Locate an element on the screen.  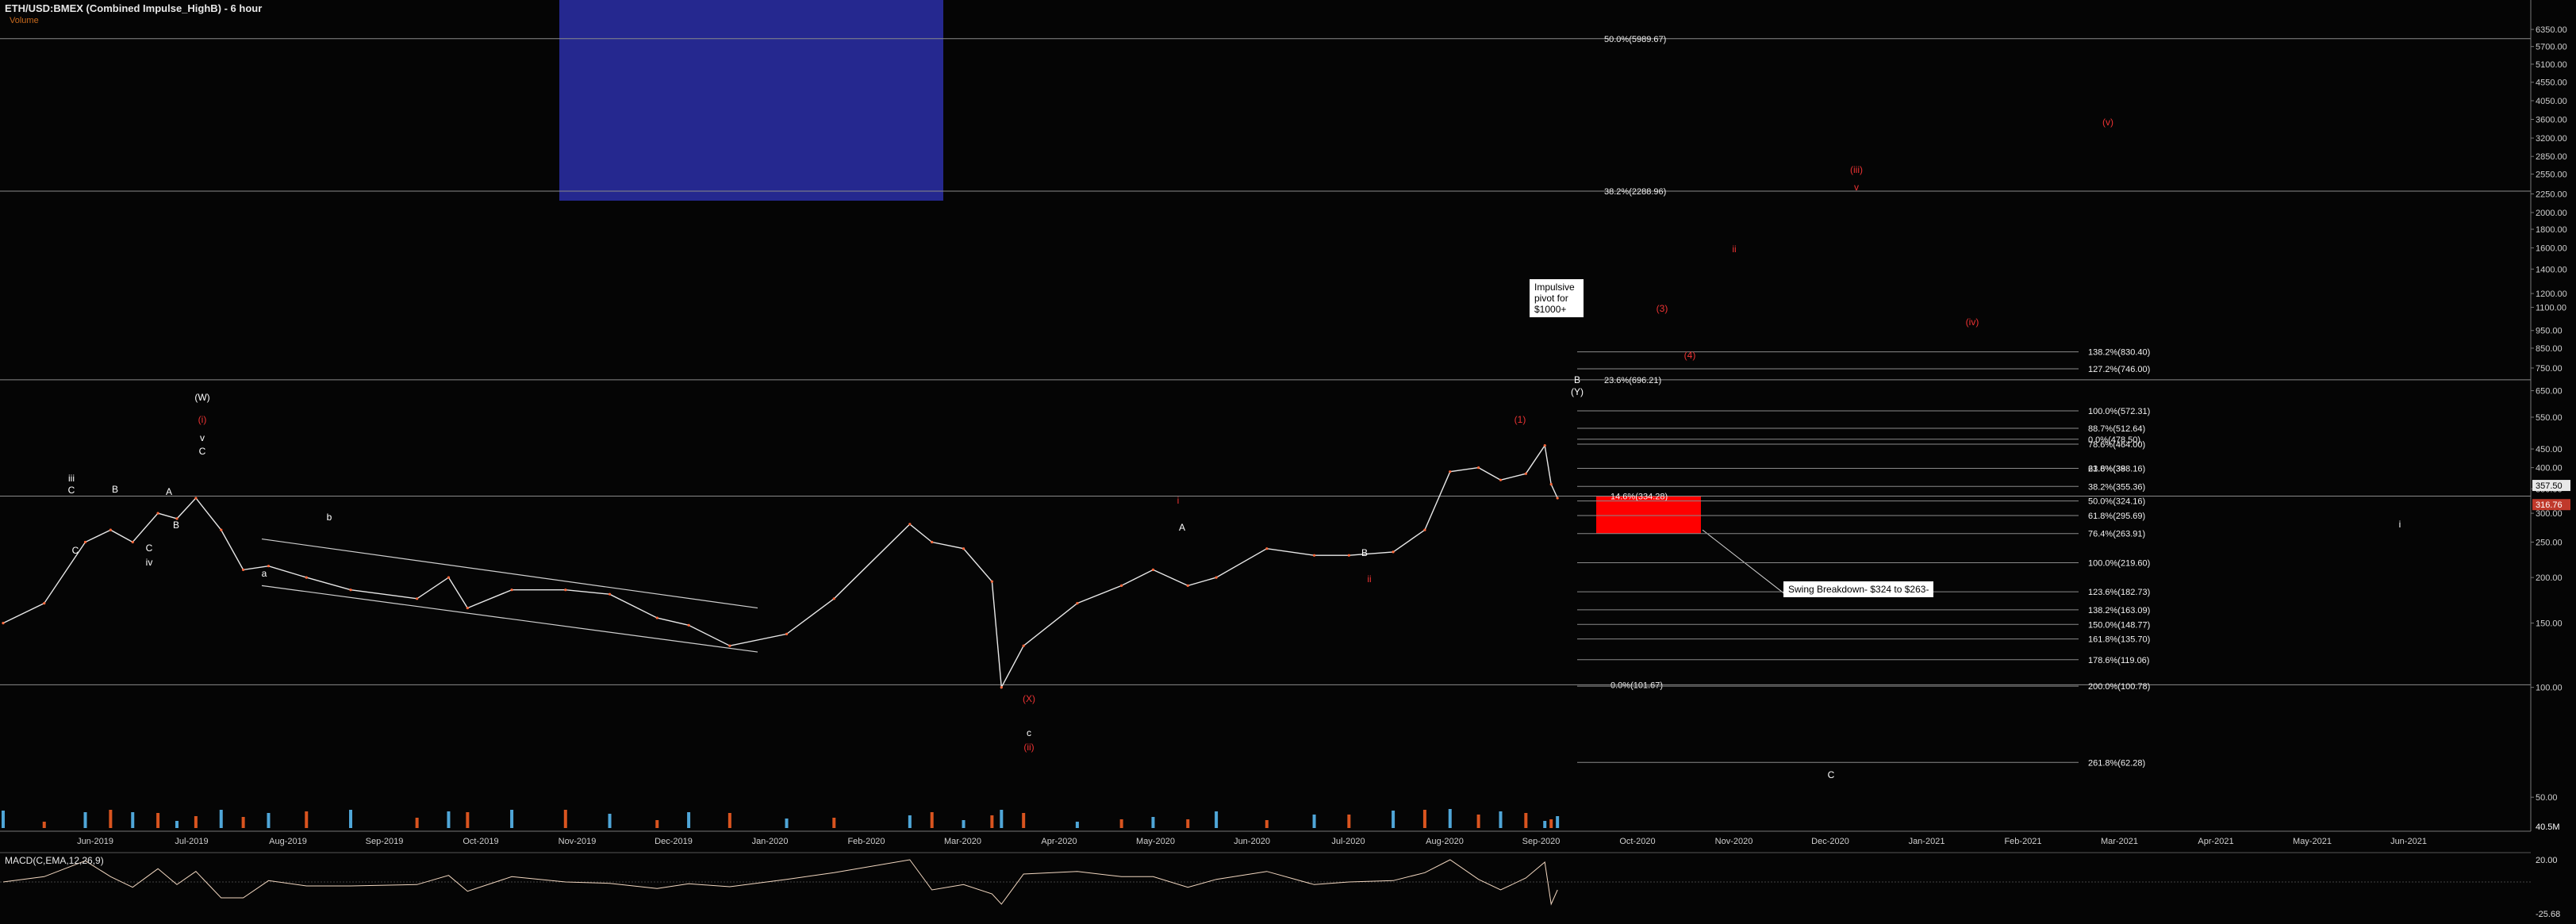
x-tick-label: Jun-2021 is located at coordinates (2408, 841).